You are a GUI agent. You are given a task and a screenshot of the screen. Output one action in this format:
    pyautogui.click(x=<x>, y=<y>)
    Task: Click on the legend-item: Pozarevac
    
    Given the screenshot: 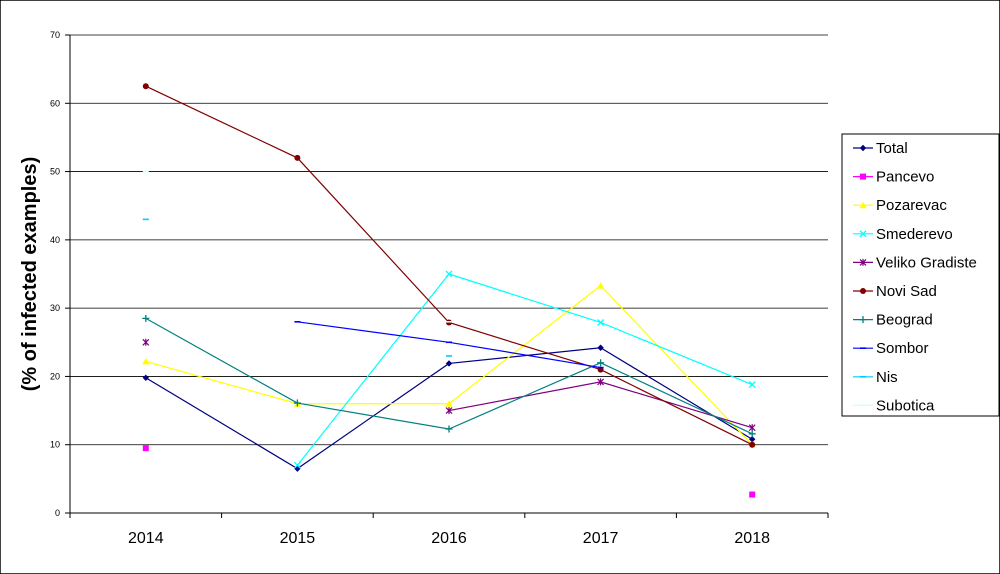 What is the action you would take?
    pyautogui.click(x=900, y=205)
    